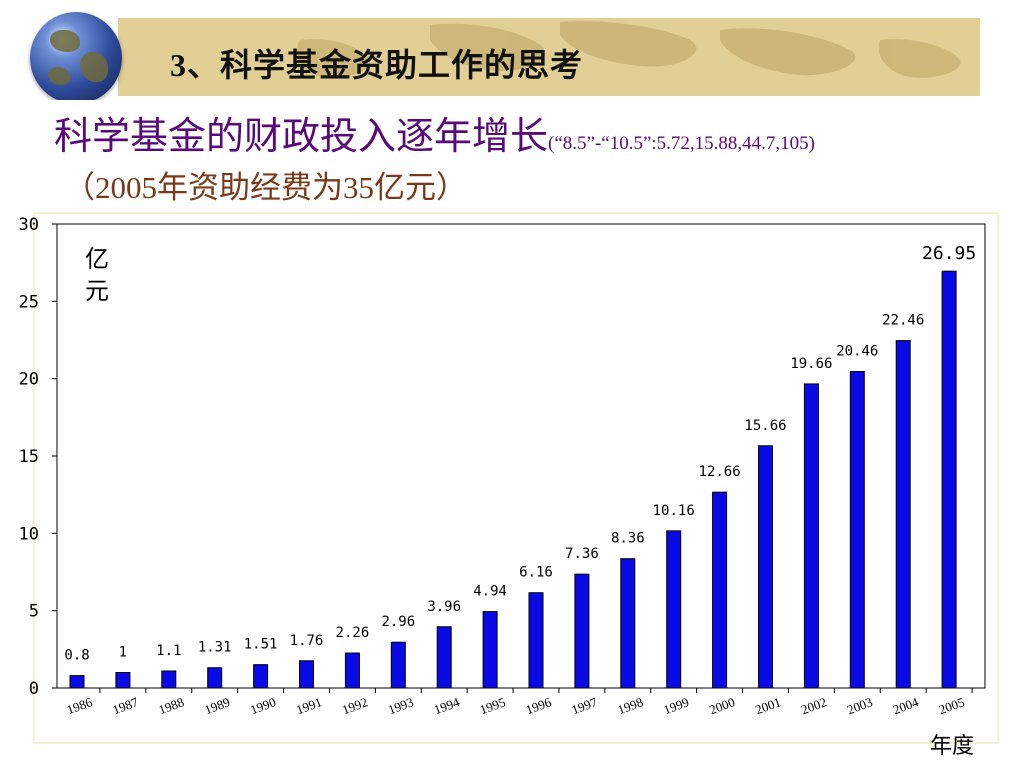 The height and width of the screenshot is (768, 1024). I want to click on x-tick-label: 1988, so click(171, 705).